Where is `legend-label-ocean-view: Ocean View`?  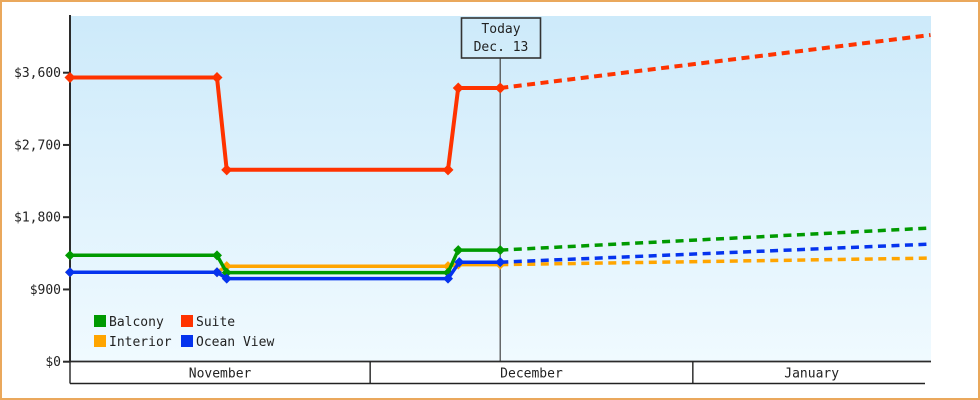 legend-label-ocean-view: Ocean View is located at coordinates (235, 342).